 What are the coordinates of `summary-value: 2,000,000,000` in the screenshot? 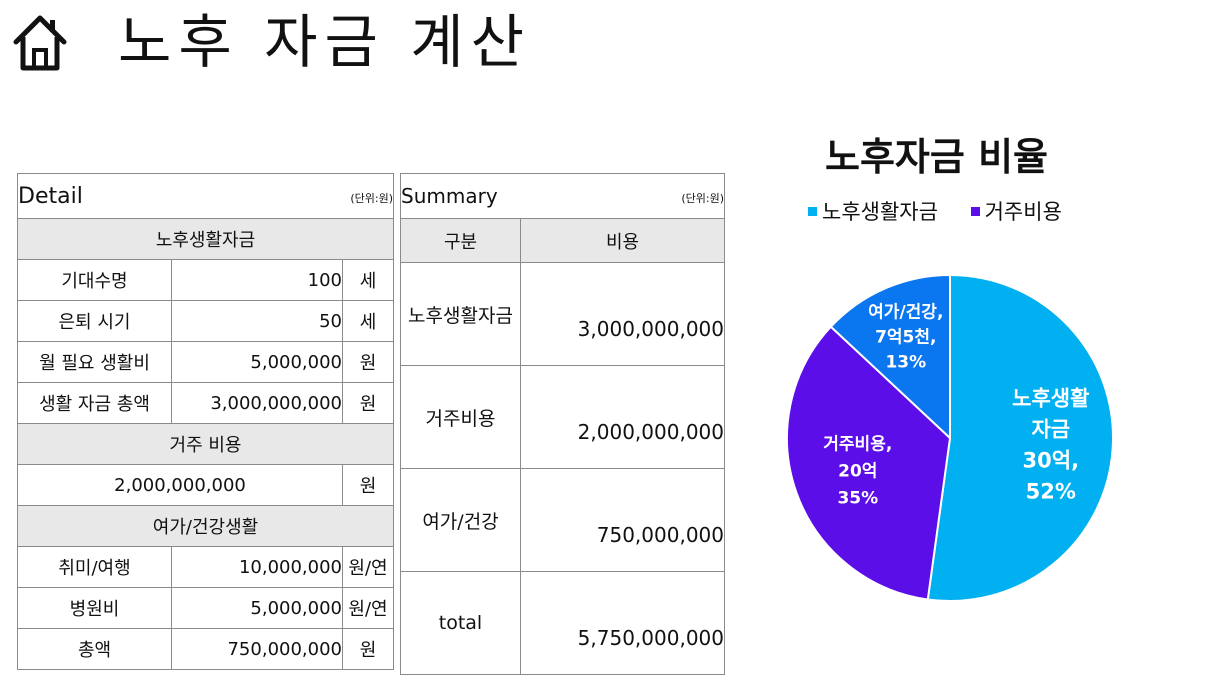 It's located at (622, 417).